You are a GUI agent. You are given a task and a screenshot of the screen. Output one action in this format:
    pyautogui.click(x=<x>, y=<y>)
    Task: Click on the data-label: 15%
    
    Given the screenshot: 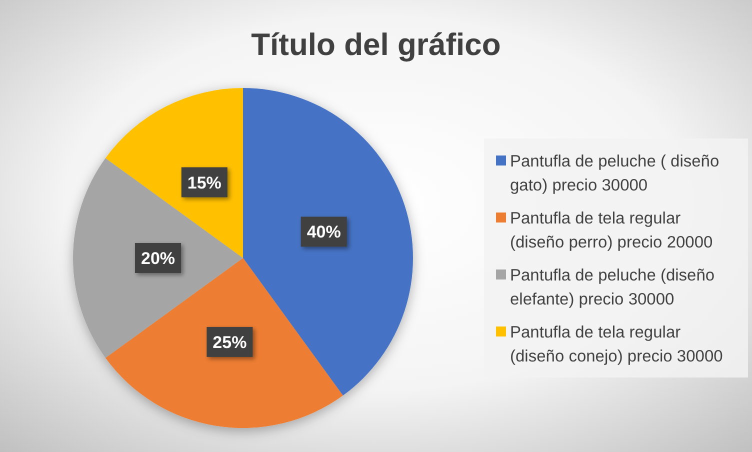 What is the action you would take?
    pyautogui.click(x=204, y=182)
    